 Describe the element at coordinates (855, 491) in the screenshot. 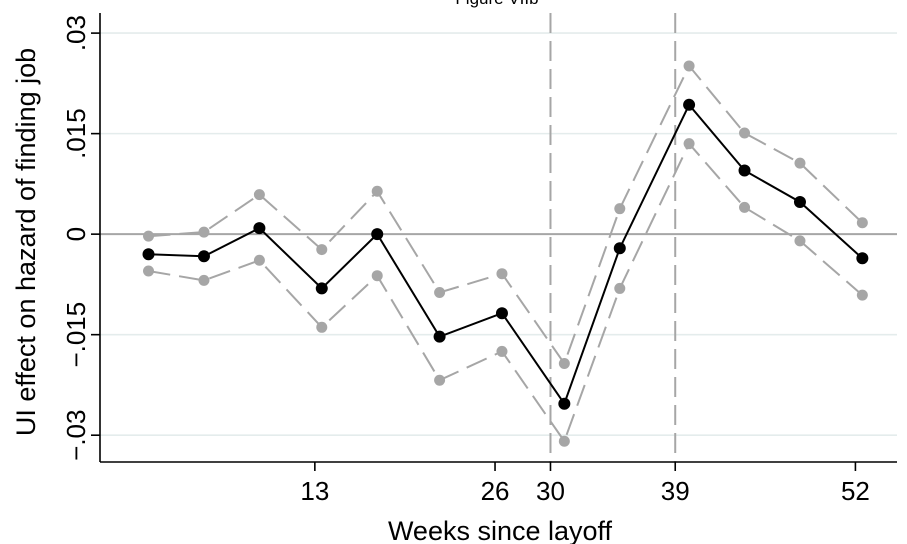

I see `x-tick-label: 52` at that location.